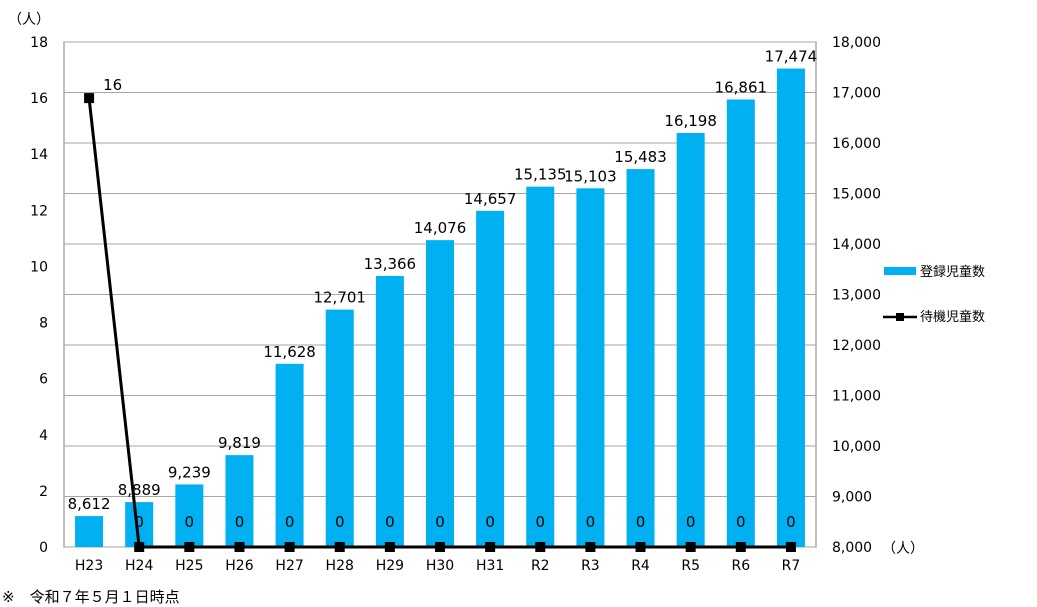 The image size is (1037, 607). Describe the element at coordinates (39, 211) in the screenshot. I see `left-tick-label: 12` at that location.